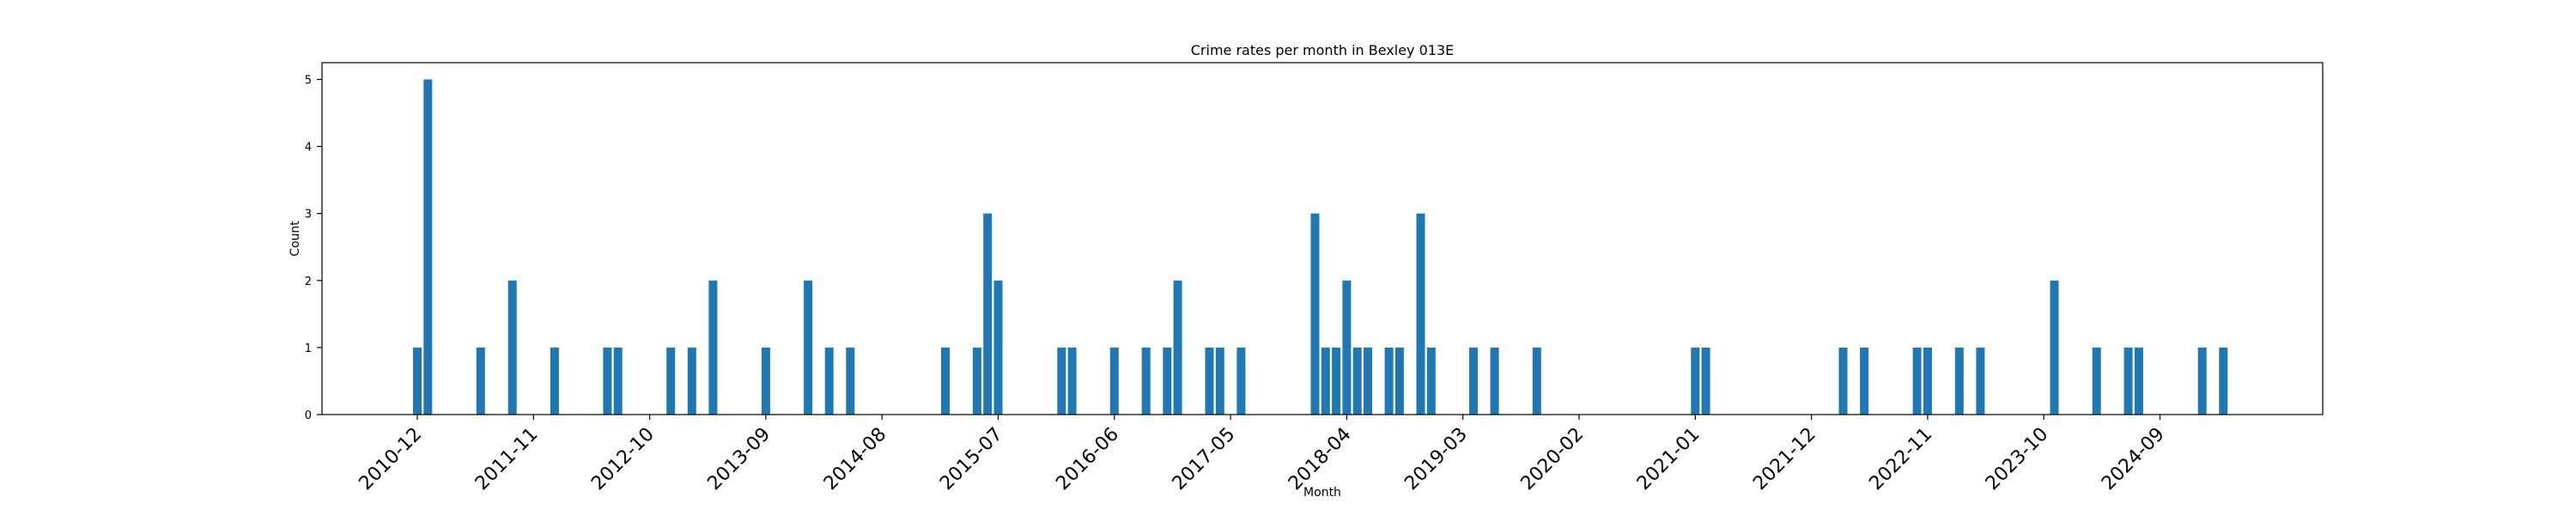 The width and height of the screenshot is (2576, 515). I want to click on x-tick-label: 2022-11, so click(1901, 459).